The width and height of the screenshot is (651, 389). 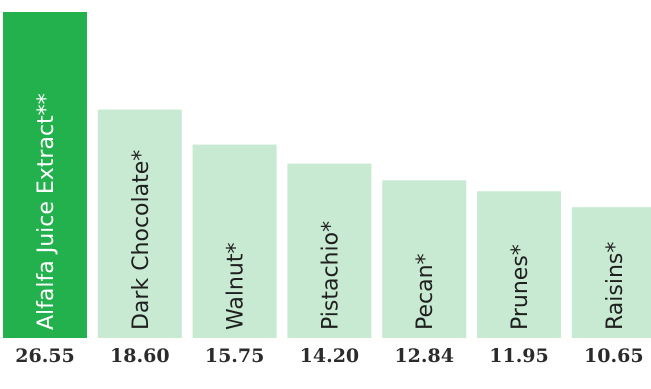 What do you see at coordinates (615, 286) in the screenshot?
I see `bar-label-6: Raisins*` at bounding box center [615, 286].